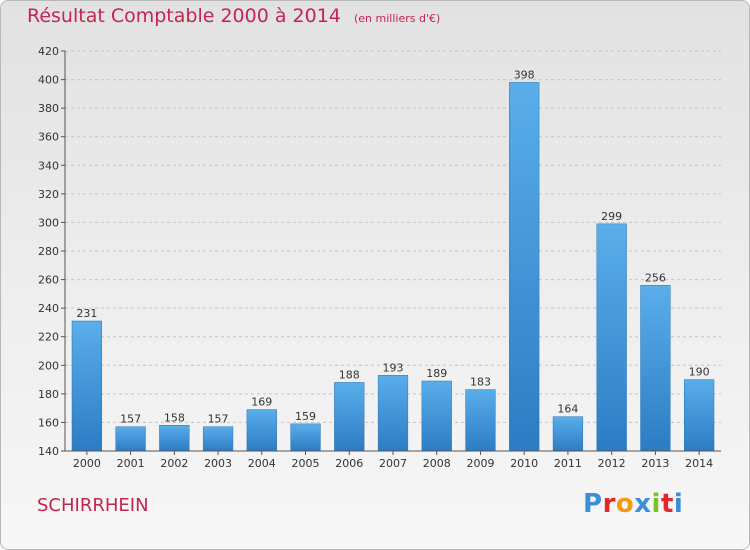 This screenshot has width=750, height=550. Describe the element at coordinates (667, 504) in the screenshot. I see `logo-letter: t` at that location.